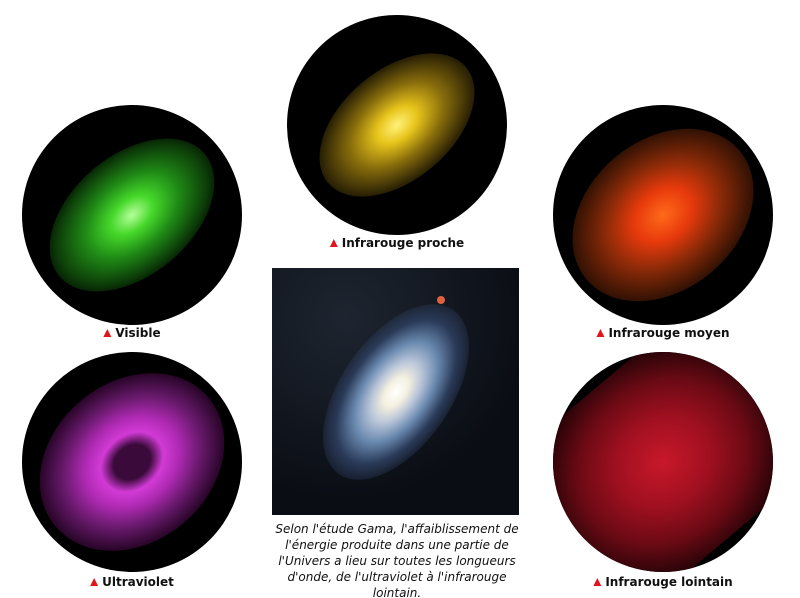 Image resolution: width=800 pixels, height=598 pixels. I want to click on near-infrared-label: Infrarouge proche, so click(397, 243).